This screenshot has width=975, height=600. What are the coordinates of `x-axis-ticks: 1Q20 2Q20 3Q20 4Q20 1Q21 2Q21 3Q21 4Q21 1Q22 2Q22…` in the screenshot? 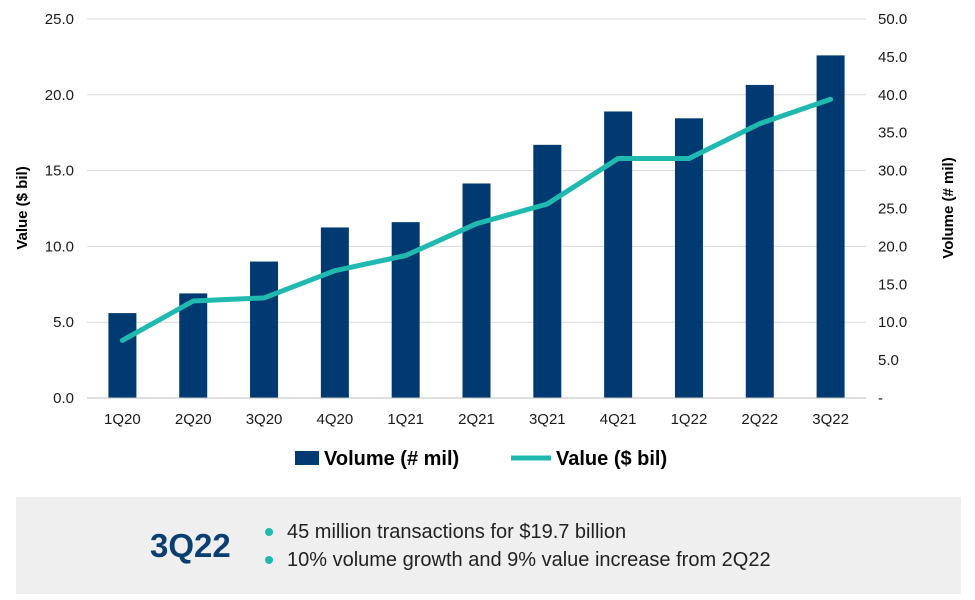 It's located at (476, 419).